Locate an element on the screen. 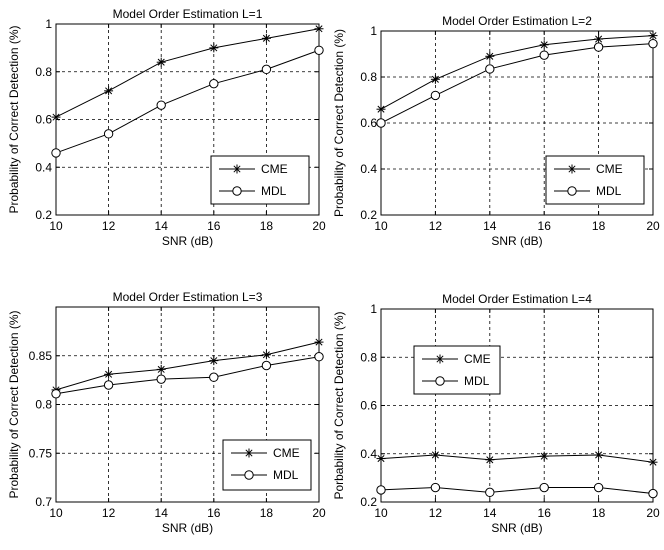 Image resolution: width=664 pixels, height=550 pixels. y-tick-label: 0.2 is located at coordinates (43, 215).